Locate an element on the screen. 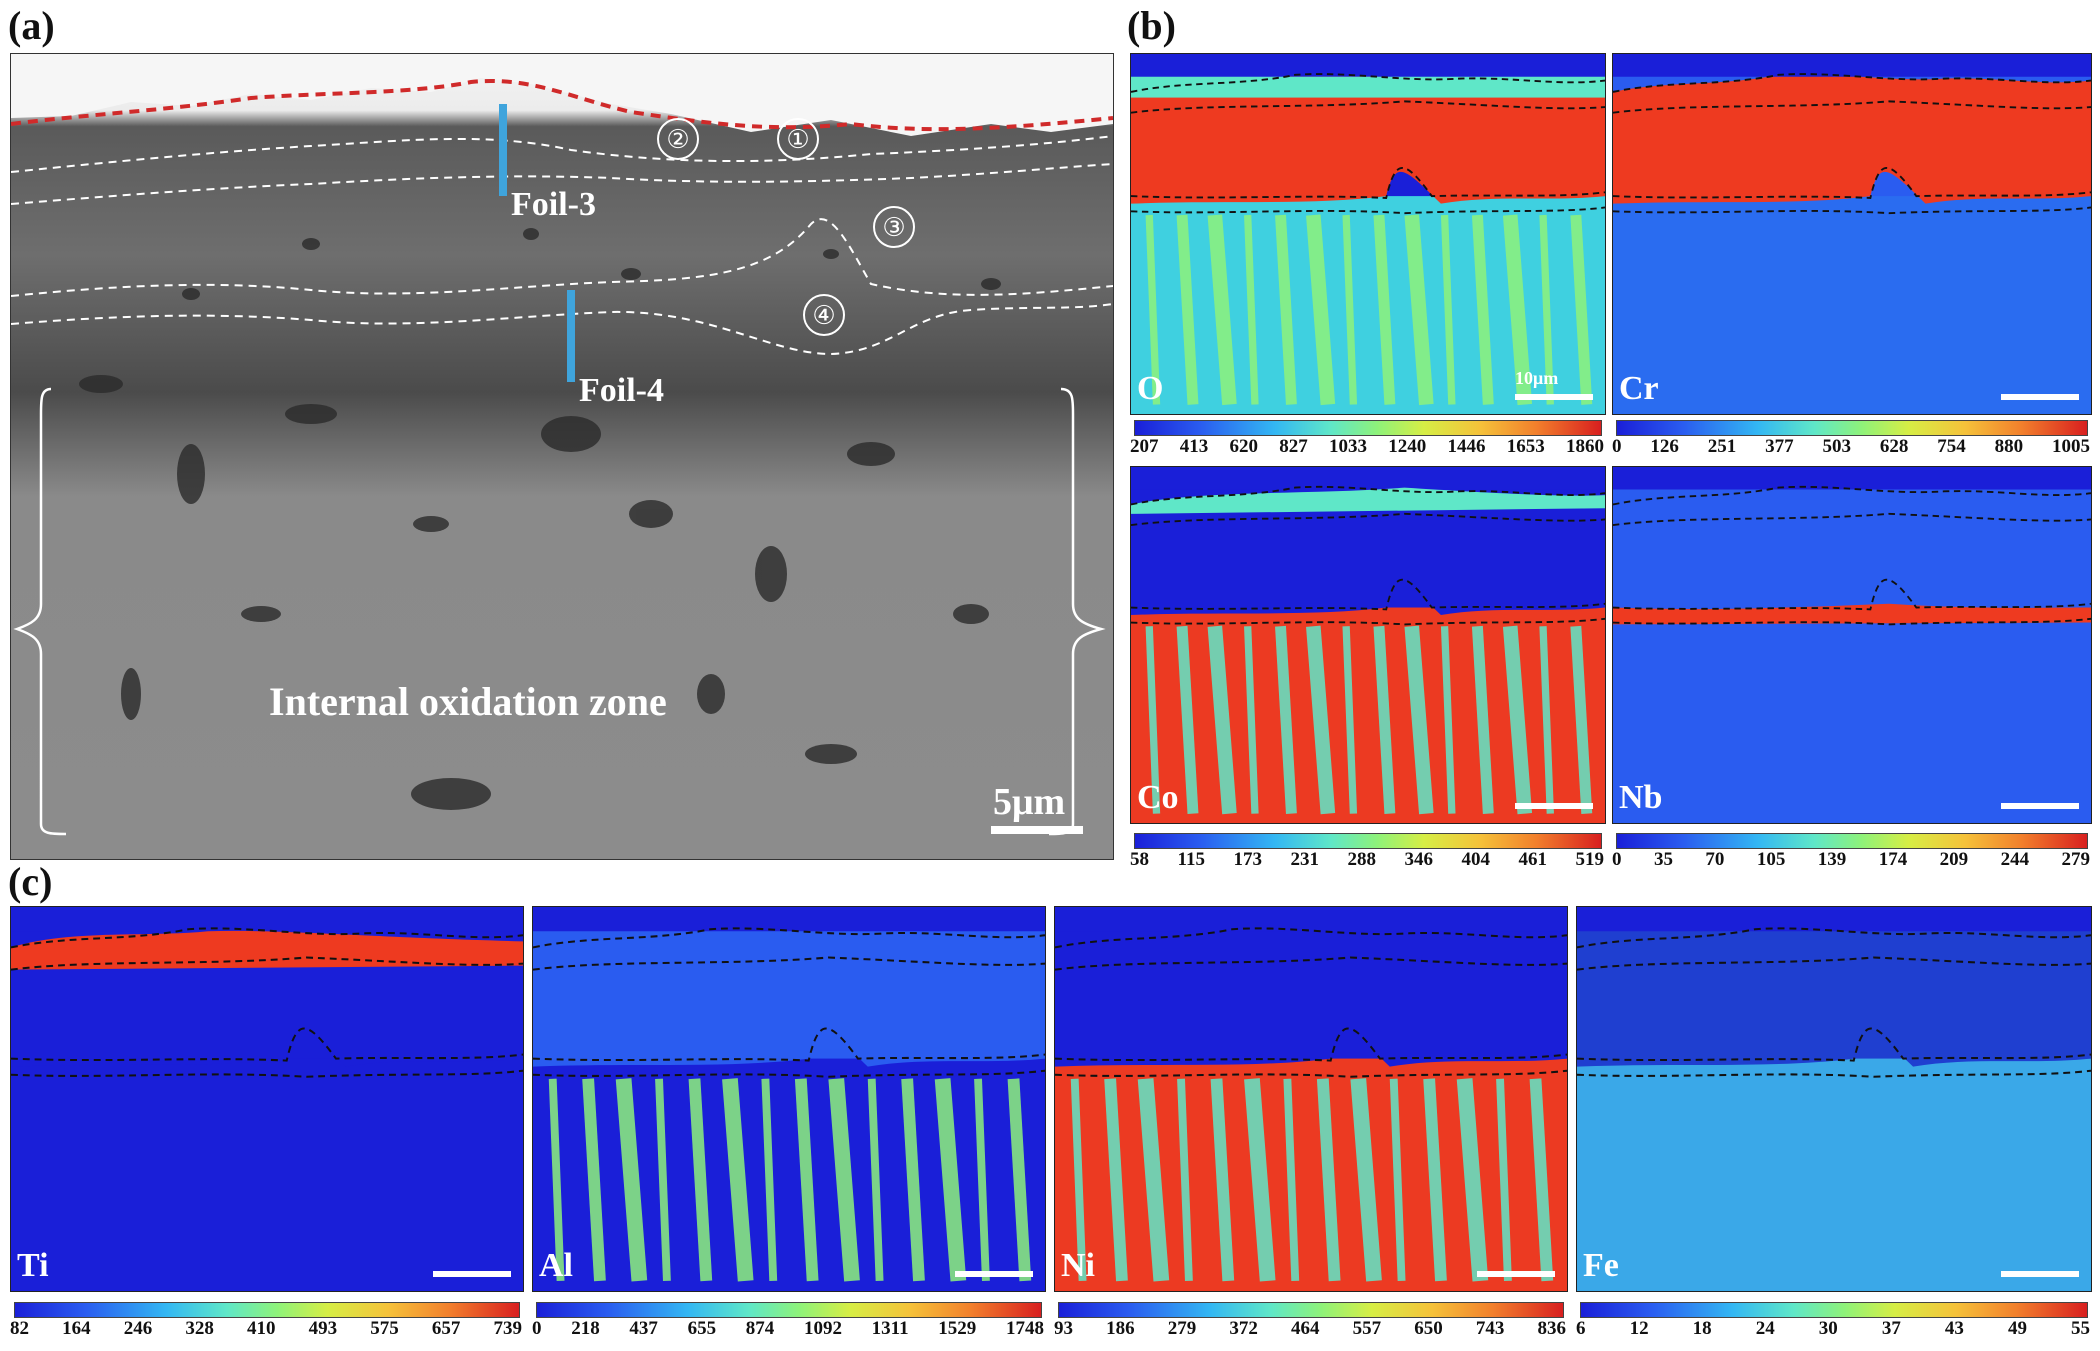  colorbar-tick: 30 is located at coordinates (1828, 1328).